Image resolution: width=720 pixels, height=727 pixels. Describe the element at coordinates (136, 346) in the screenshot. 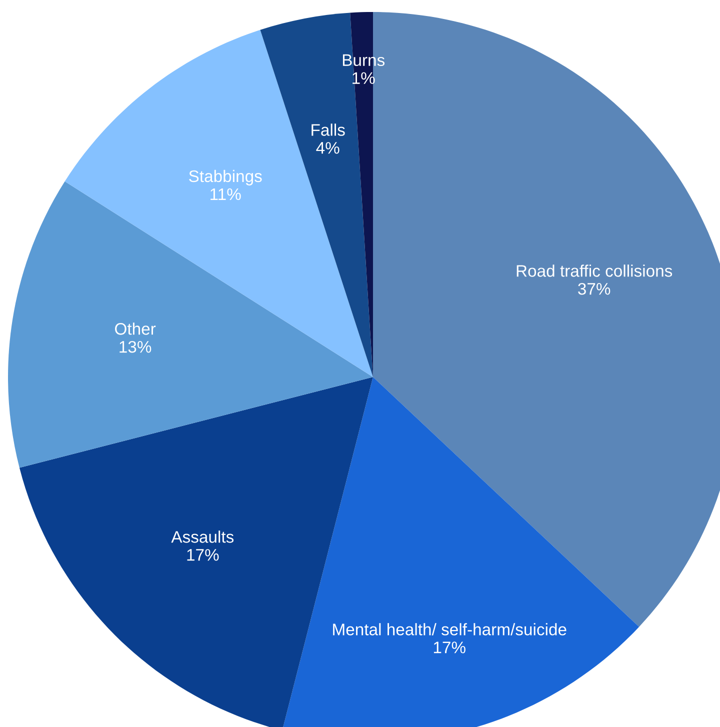

I see `data-label: 13%` at that location.